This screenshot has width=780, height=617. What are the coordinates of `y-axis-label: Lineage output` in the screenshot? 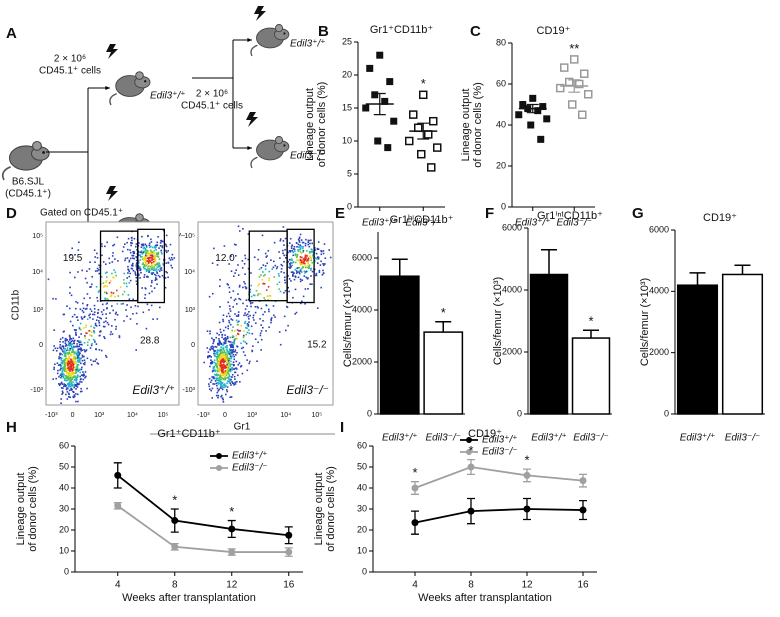 It's located at (21, 509).